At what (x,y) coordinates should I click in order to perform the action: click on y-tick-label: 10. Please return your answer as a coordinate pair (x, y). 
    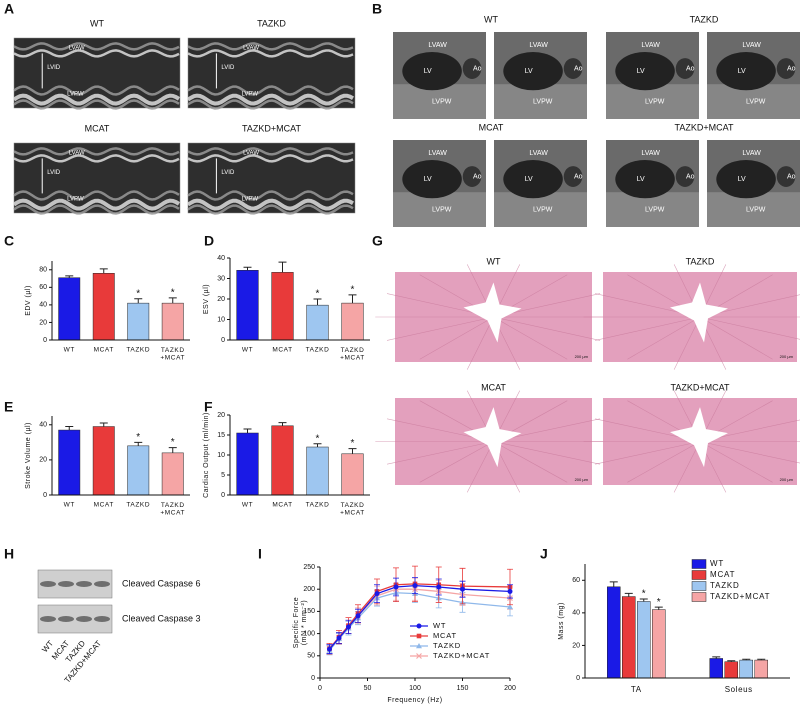
    Looking at the image, I should click on (221, 319).